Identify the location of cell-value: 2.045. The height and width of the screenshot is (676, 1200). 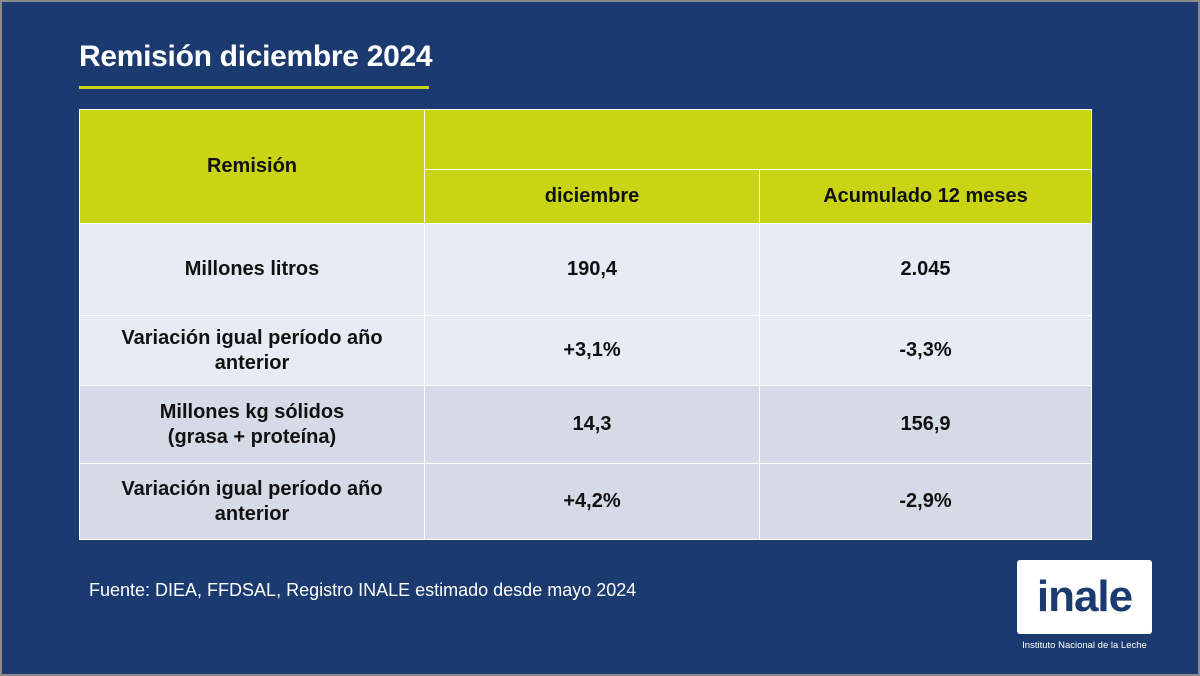
(925, 269).